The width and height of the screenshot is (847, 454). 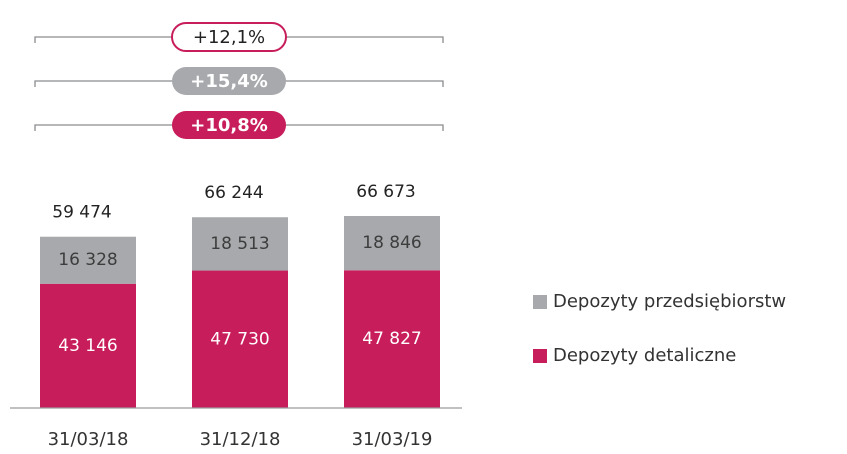 I want to click on value-label: 18 513, so click(x=239, y=244).